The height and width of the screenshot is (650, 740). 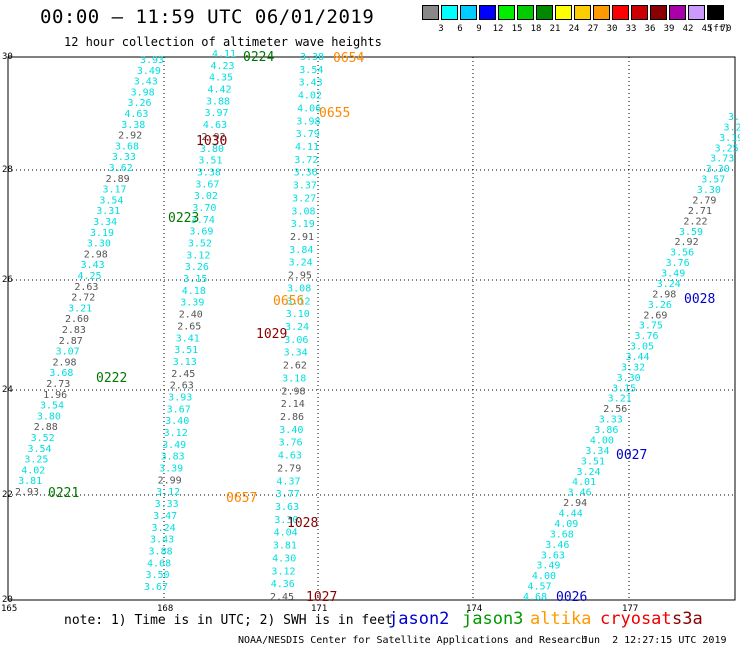 What do you see at coordinates (7, 390) in the screenshot?
I see `lat-label: 24` at bounding box center [7, 390].